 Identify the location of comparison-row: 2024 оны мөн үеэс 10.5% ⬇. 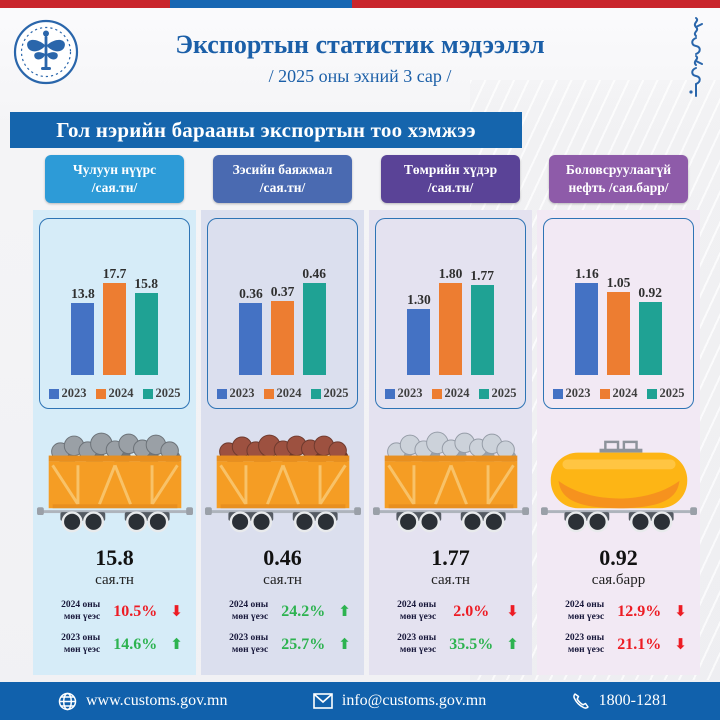
(122, 611).